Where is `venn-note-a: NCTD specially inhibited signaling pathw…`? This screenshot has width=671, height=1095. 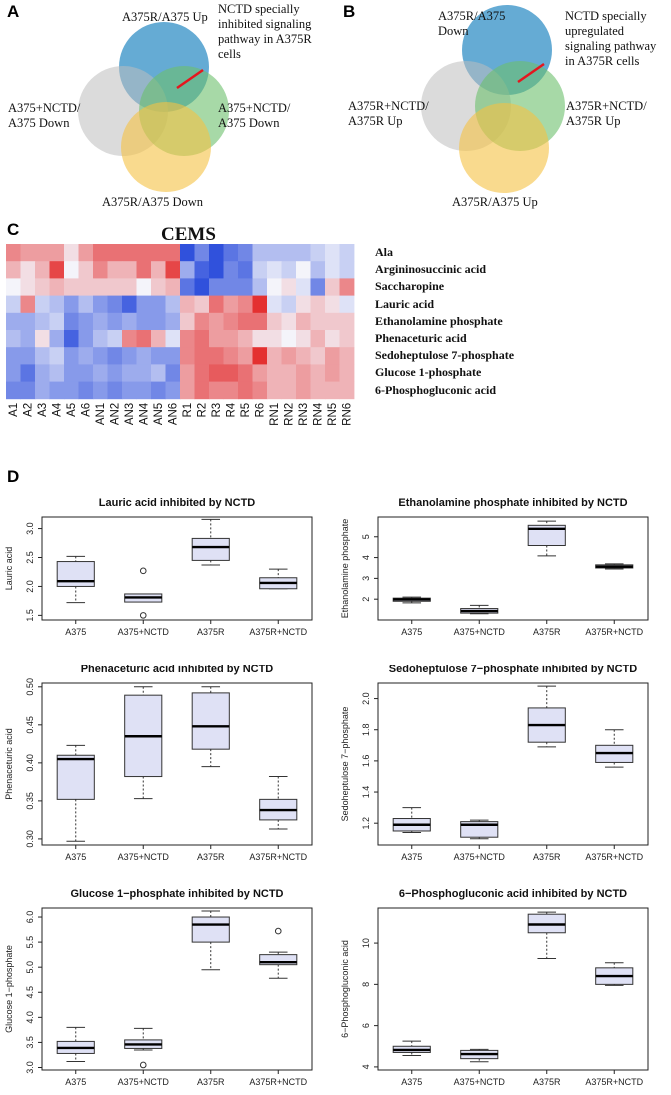 venn-note-a: NCTD specially inhibited signaling pathw… is located at coordinates (278, 32).